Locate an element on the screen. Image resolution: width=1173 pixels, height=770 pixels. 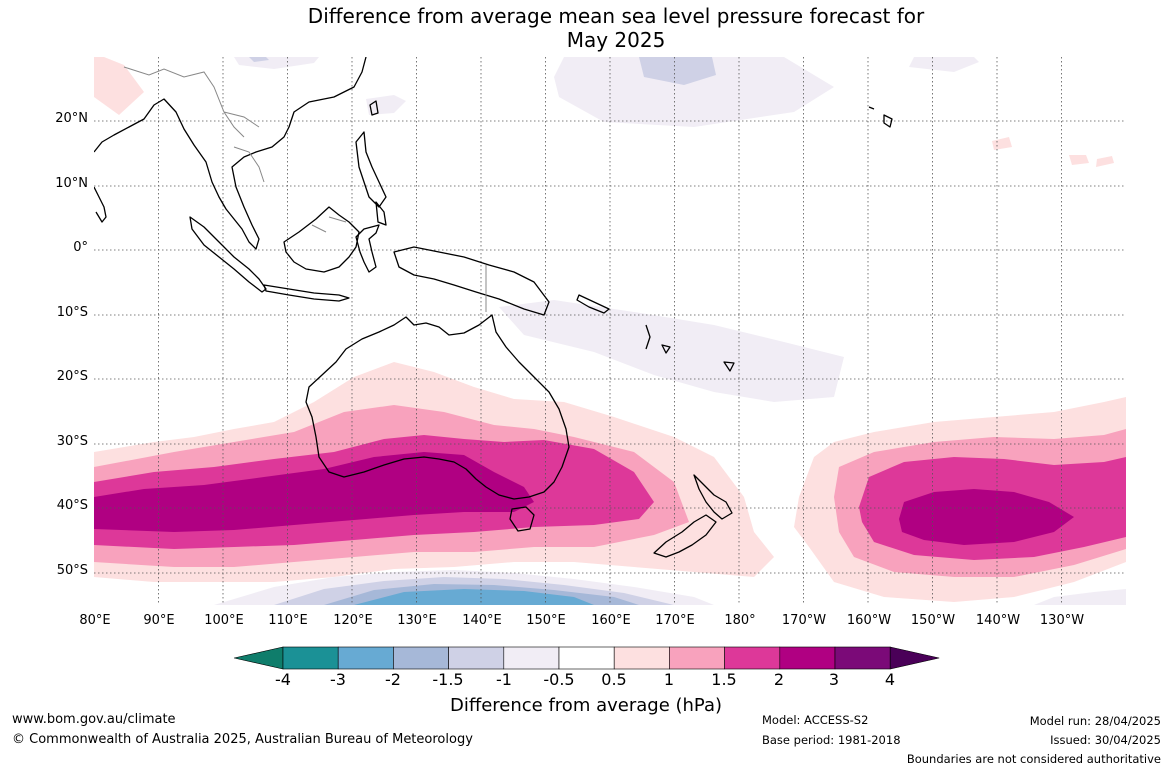
colorbar-tick: 2 is located at coordinates (779, 679).